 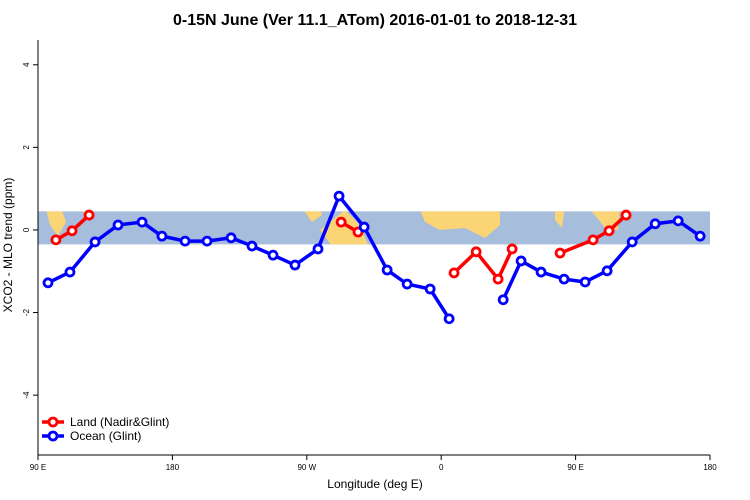 What do you see at coordinates (26, 395) in the screenshot?
I see `y-tick-label: -4` at bounding box center [26, 395].